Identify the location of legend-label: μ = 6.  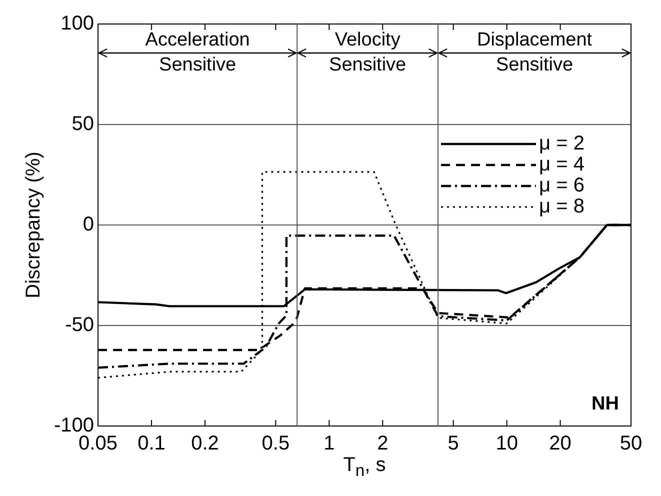
(561, 185).